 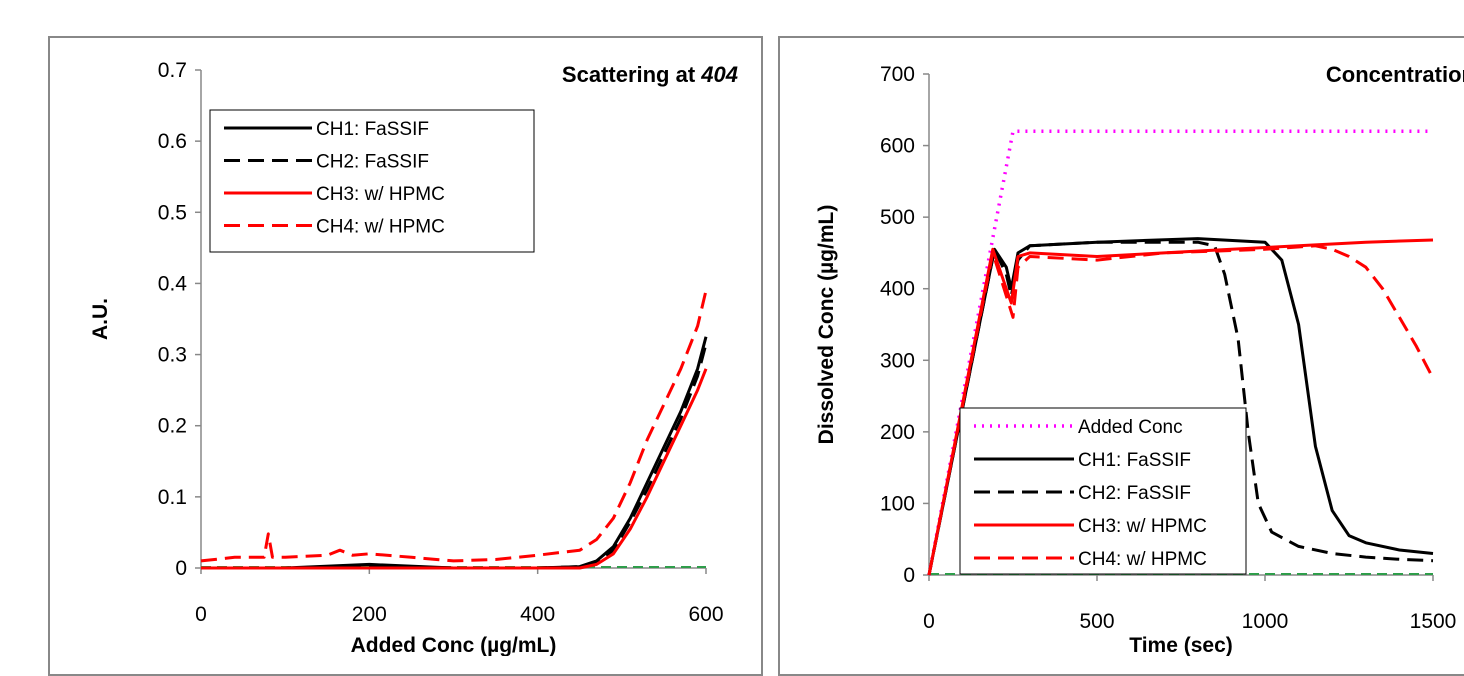 I want to click on y-tick-label: 0.4, so click(x=173, y=283).